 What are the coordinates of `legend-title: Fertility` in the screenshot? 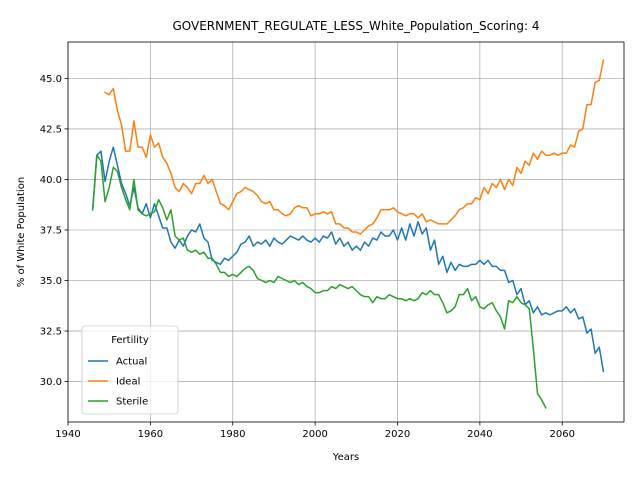 It's located at (130, 340).